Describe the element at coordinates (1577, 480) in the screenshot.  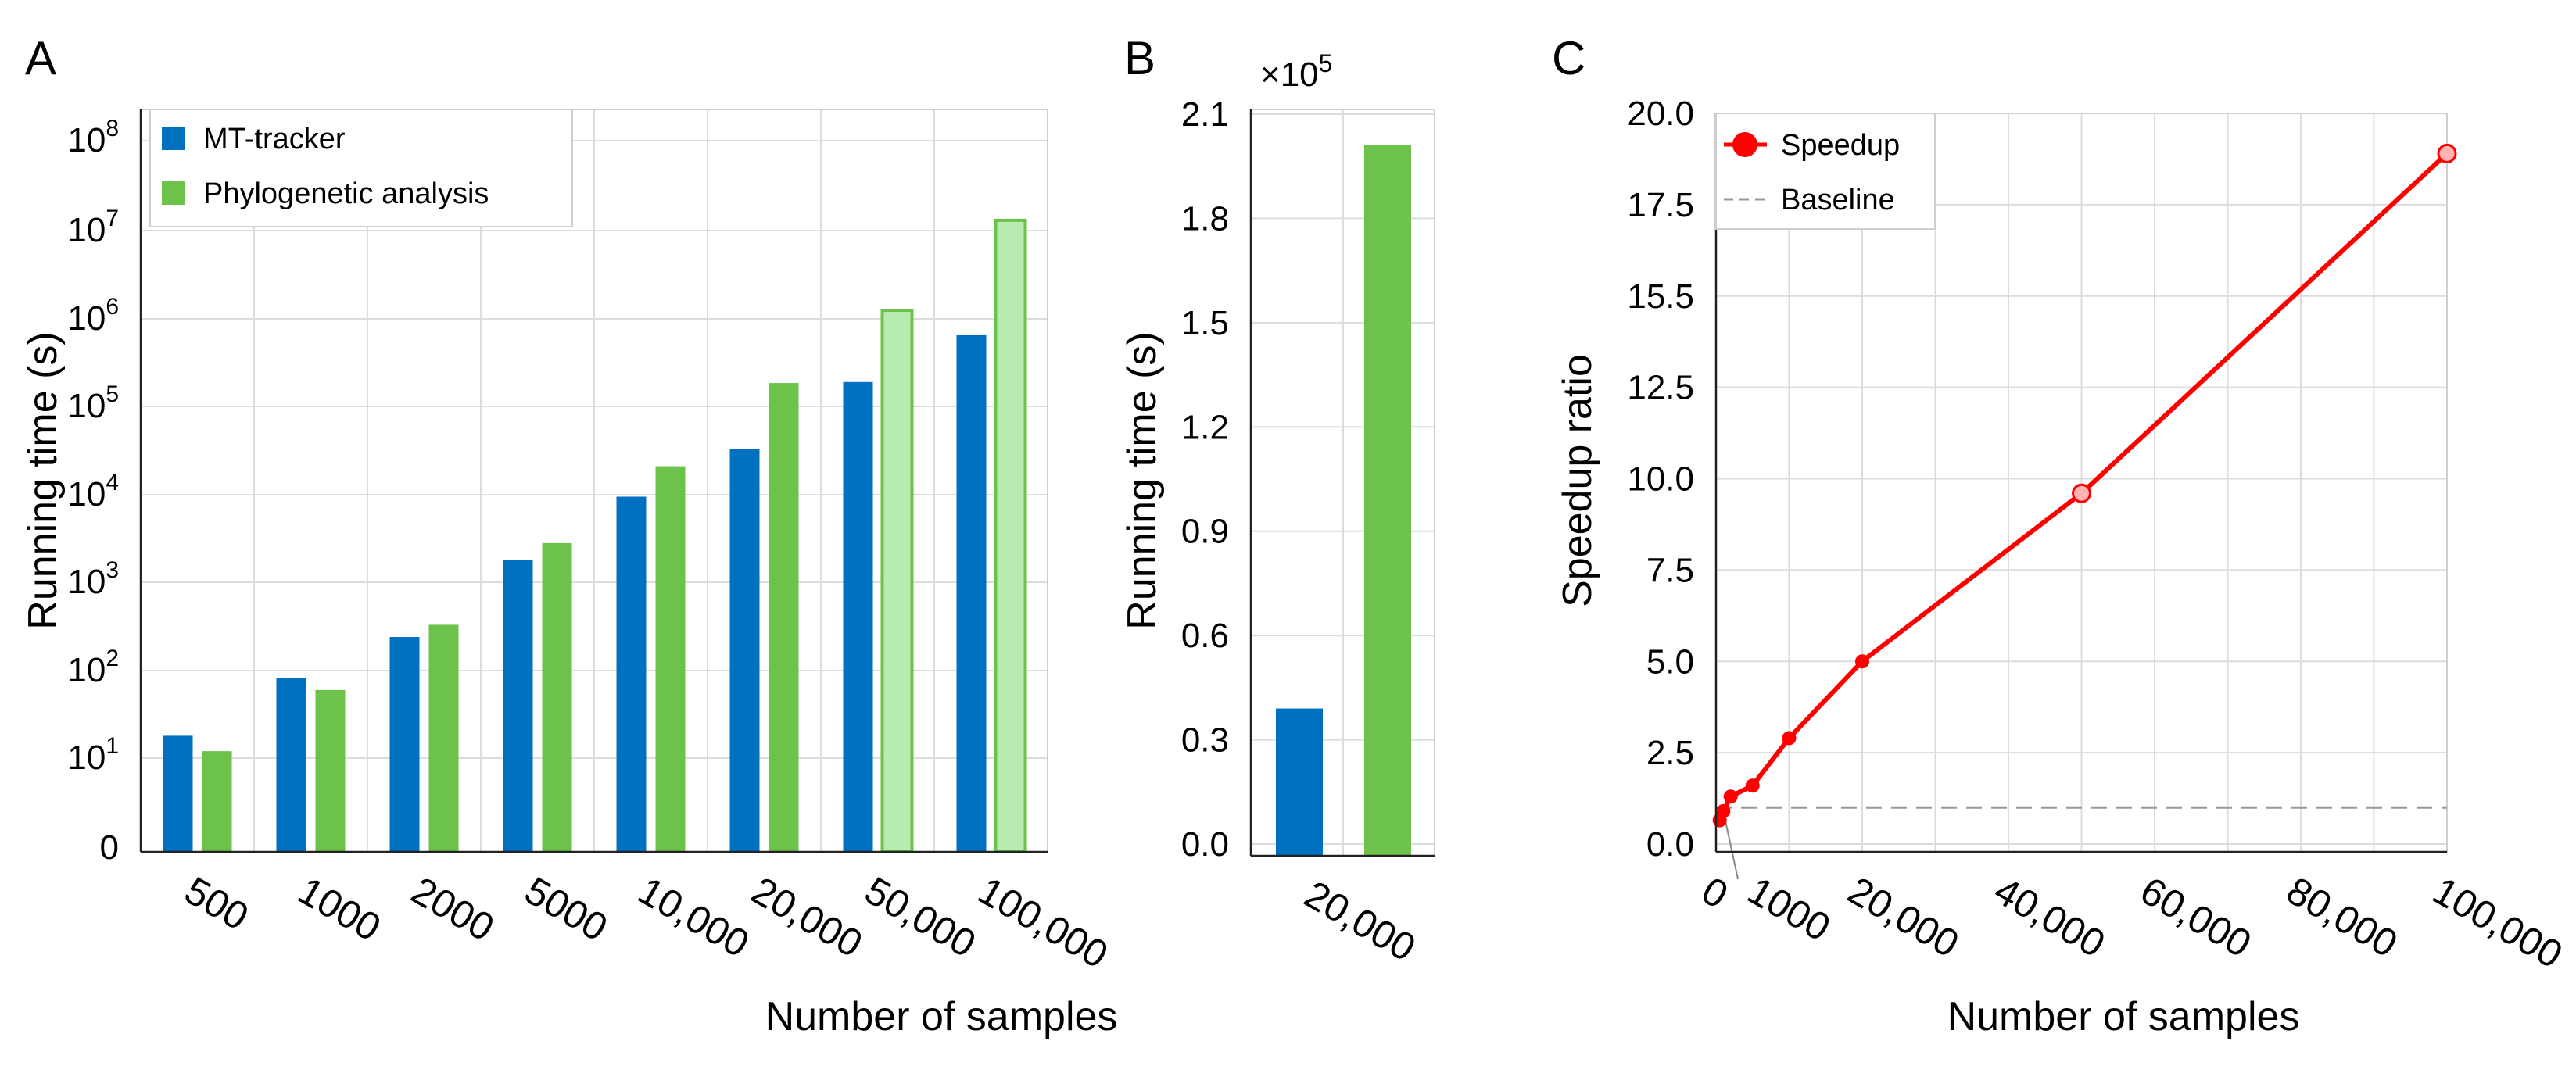
I see `panel-c-y-axis-label: Speedup ratio` at that location.